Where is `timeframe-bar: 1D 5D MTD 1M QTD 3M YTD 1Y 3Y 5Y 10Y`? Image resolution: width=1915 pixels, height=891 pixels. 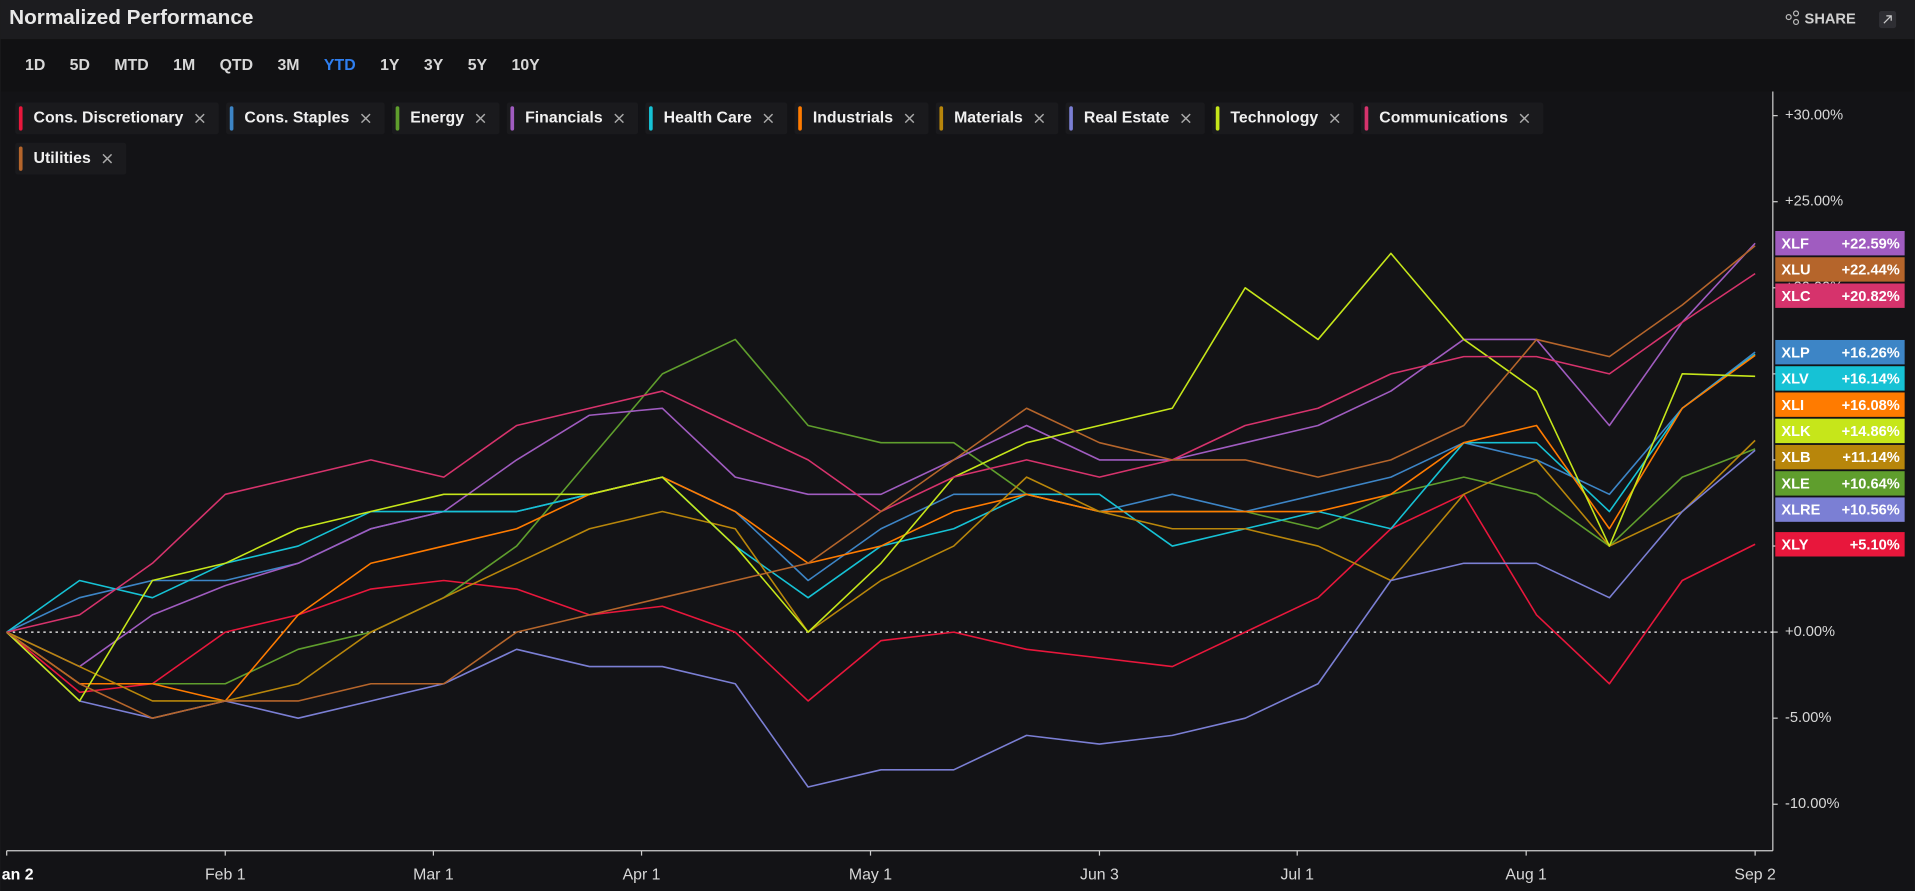
timeframe-bar: 1D 5D MTD 1M QTD 3M YTD 1Y 3Y 5Y 10Y is located at coordinates (282, 65).